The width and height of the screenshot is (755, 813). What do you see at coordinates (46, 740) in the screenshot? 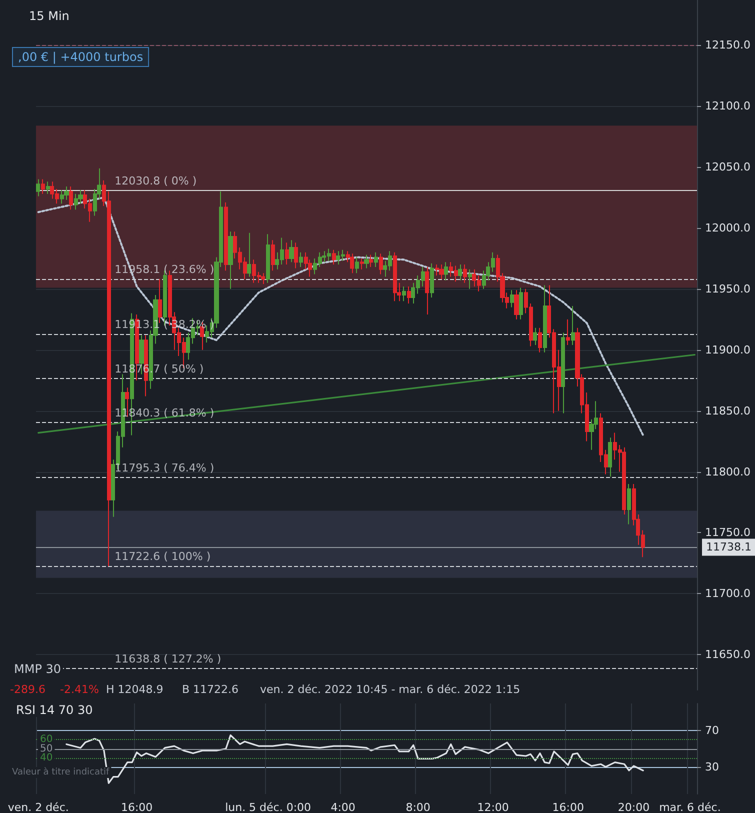
I see `ref-line-label: 60` at bounding box center [46, 740].